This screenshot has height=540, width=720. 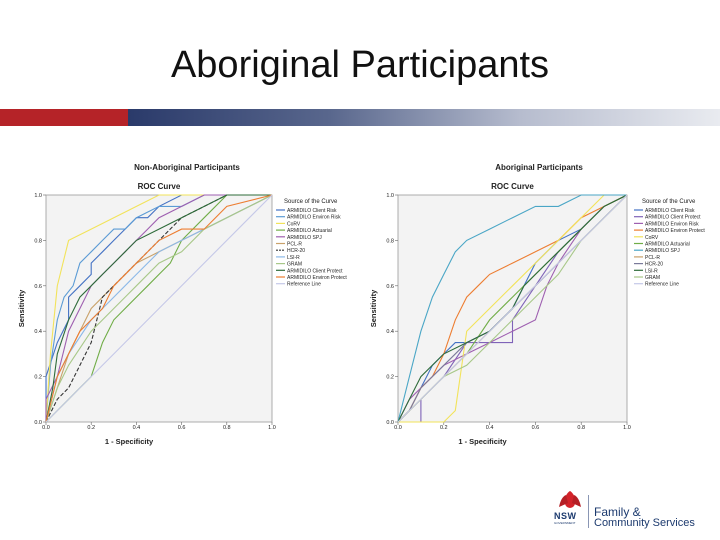 I want to click on slide-title: Aboriginal Participants, so click(x=360, y=65).